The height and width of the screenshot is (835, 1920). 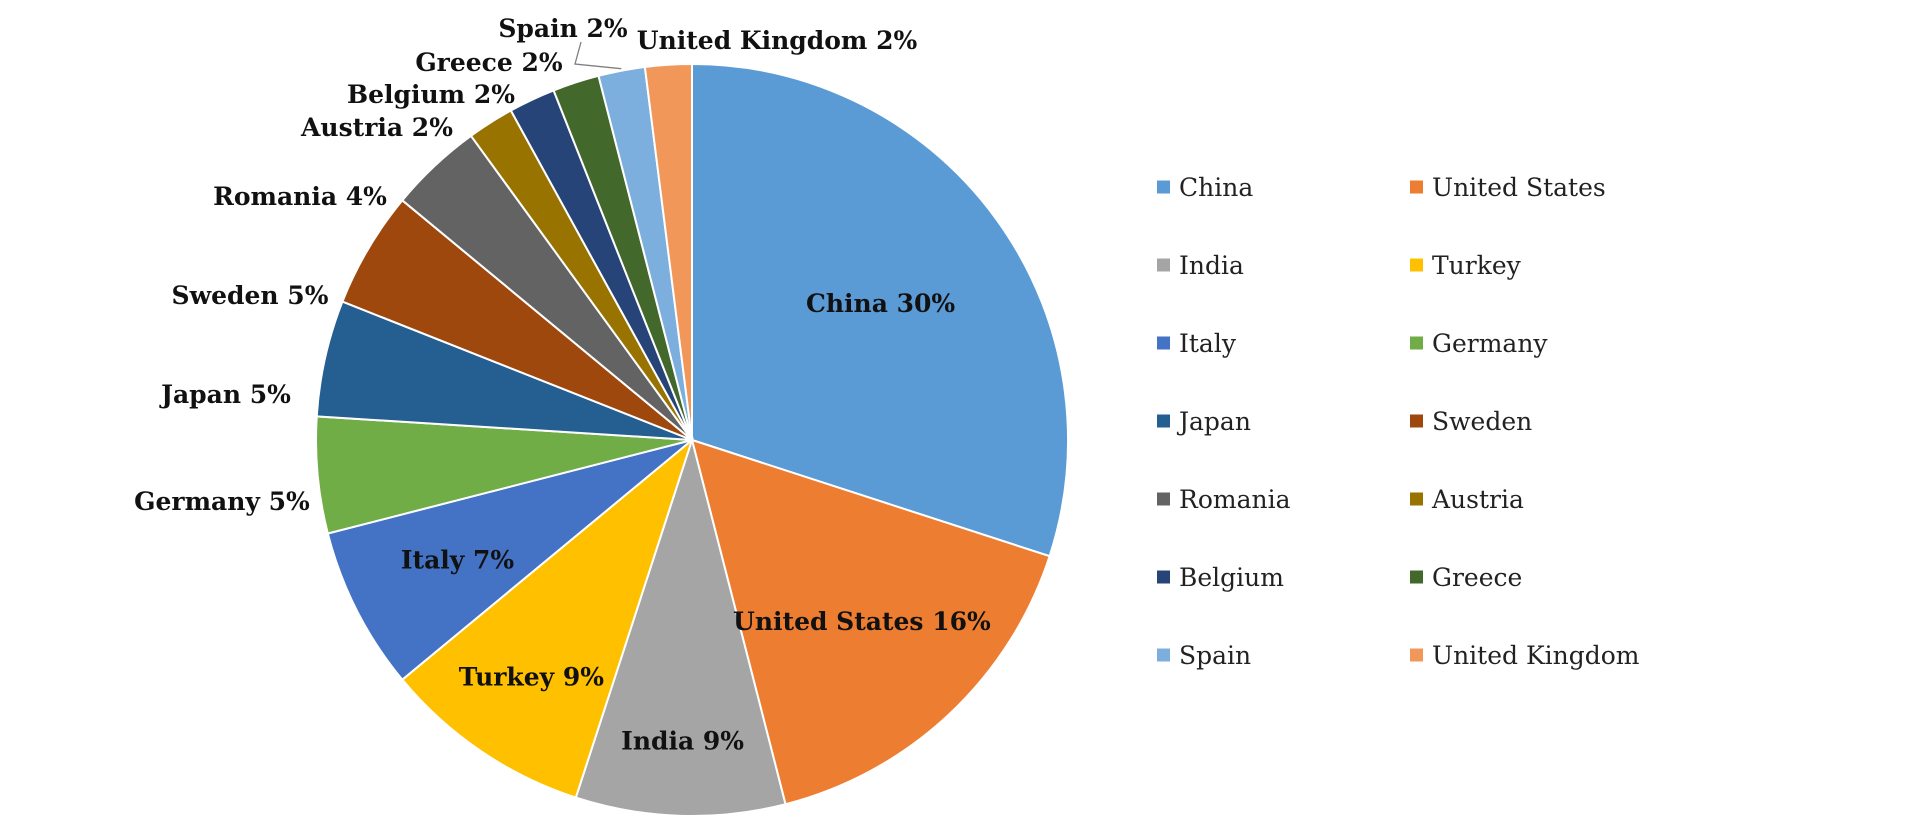 I want to click on slice-turkey, so click(x=547, y=618).